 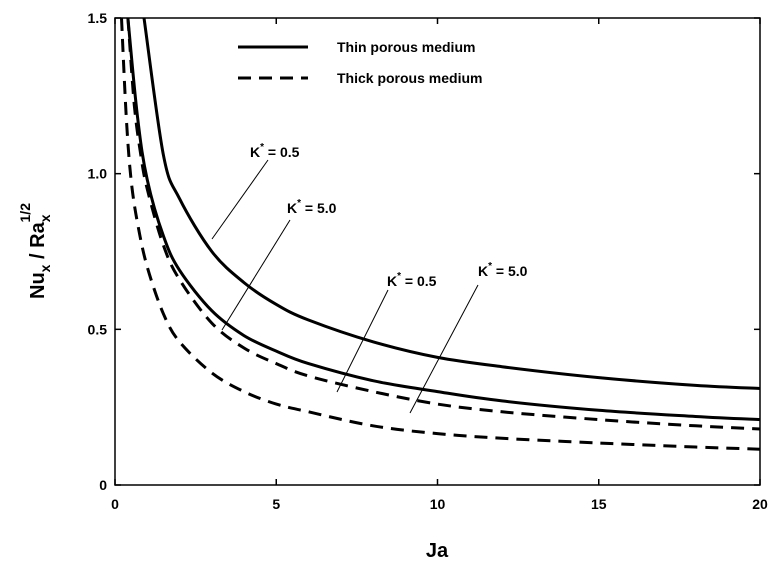 What do you see at coordinates (760, 504) in the screenshot?
I see `x-tick-label: 20` at bounding box center [760, 504].